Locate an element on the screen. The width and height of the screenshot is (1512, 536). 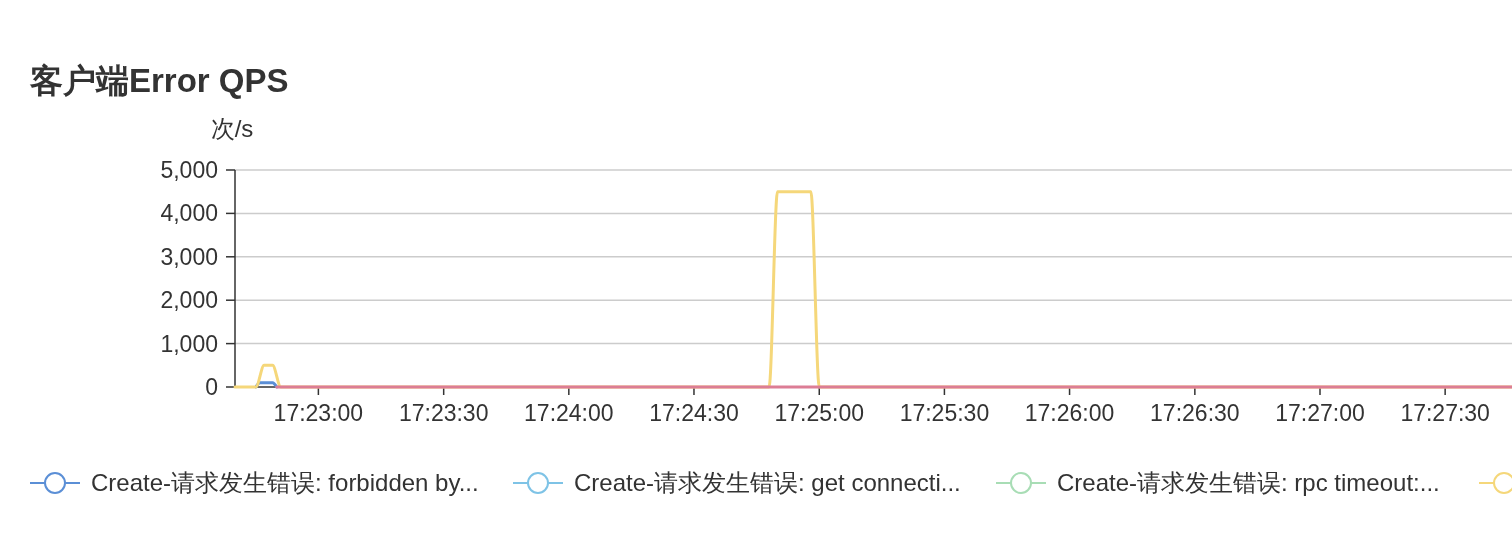
y-tick-label: 2,000 is located at coordinates (189, 300).